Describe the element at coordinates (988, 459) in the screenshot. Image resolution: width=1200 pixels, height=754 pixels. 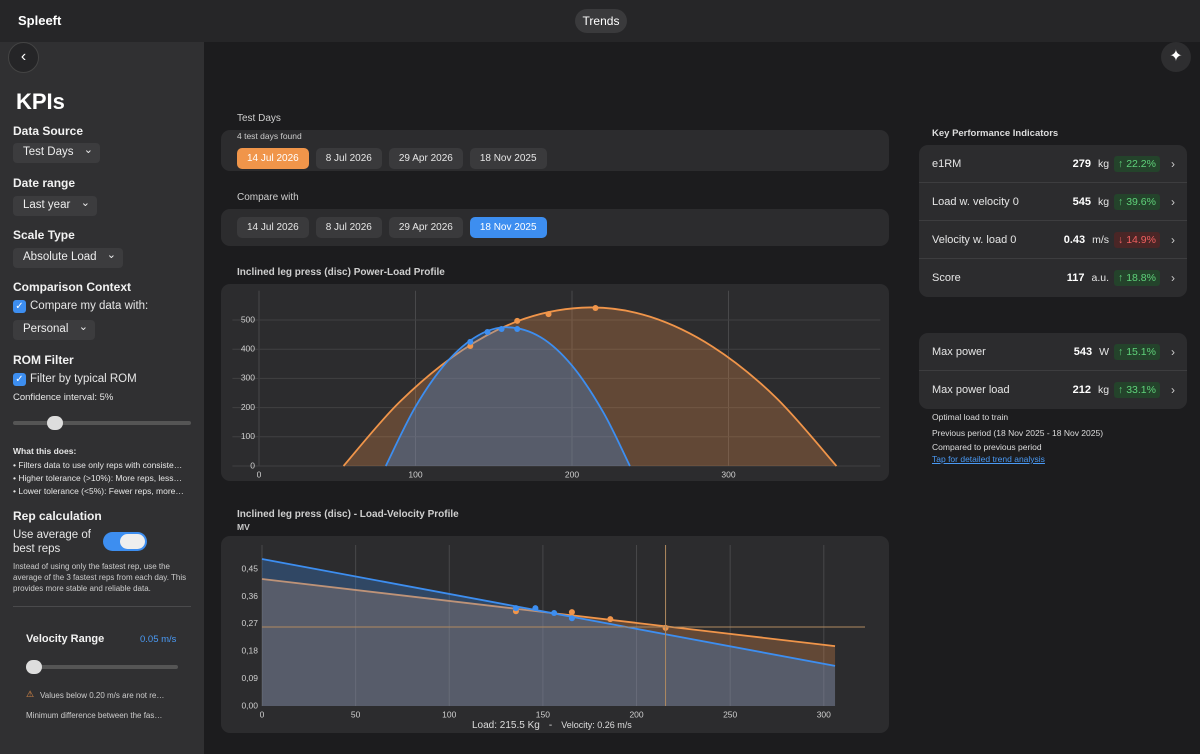
I see `trend-link: Tap for detailed trend analysis` at that location.